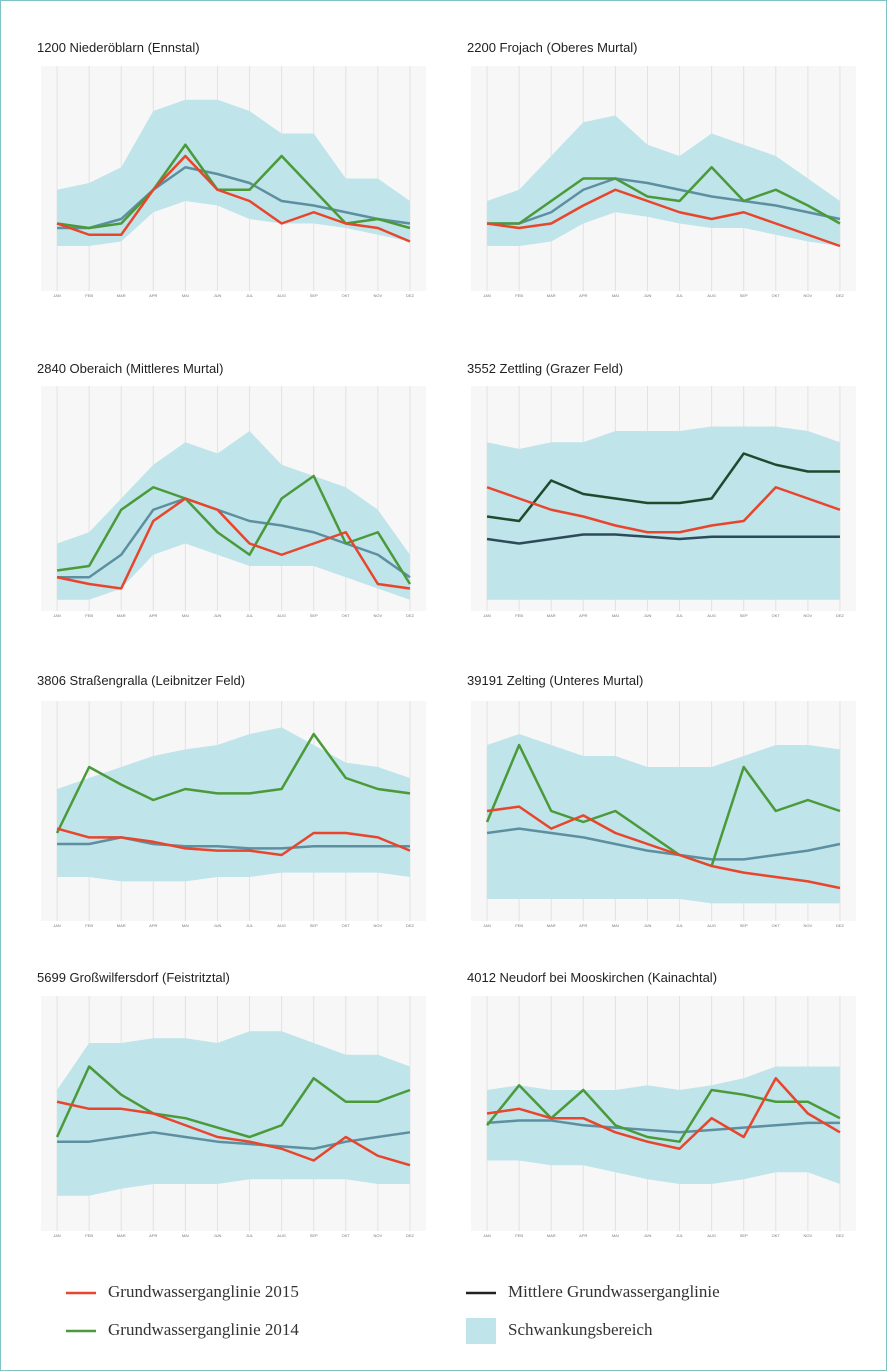 The width and height of the screenshot is (887, 1371). Describe the element at coordinates (130, 368) in the screenshot. I see `chart-title: 2840 Oberaich (Mittleres Murtal)` at that location.